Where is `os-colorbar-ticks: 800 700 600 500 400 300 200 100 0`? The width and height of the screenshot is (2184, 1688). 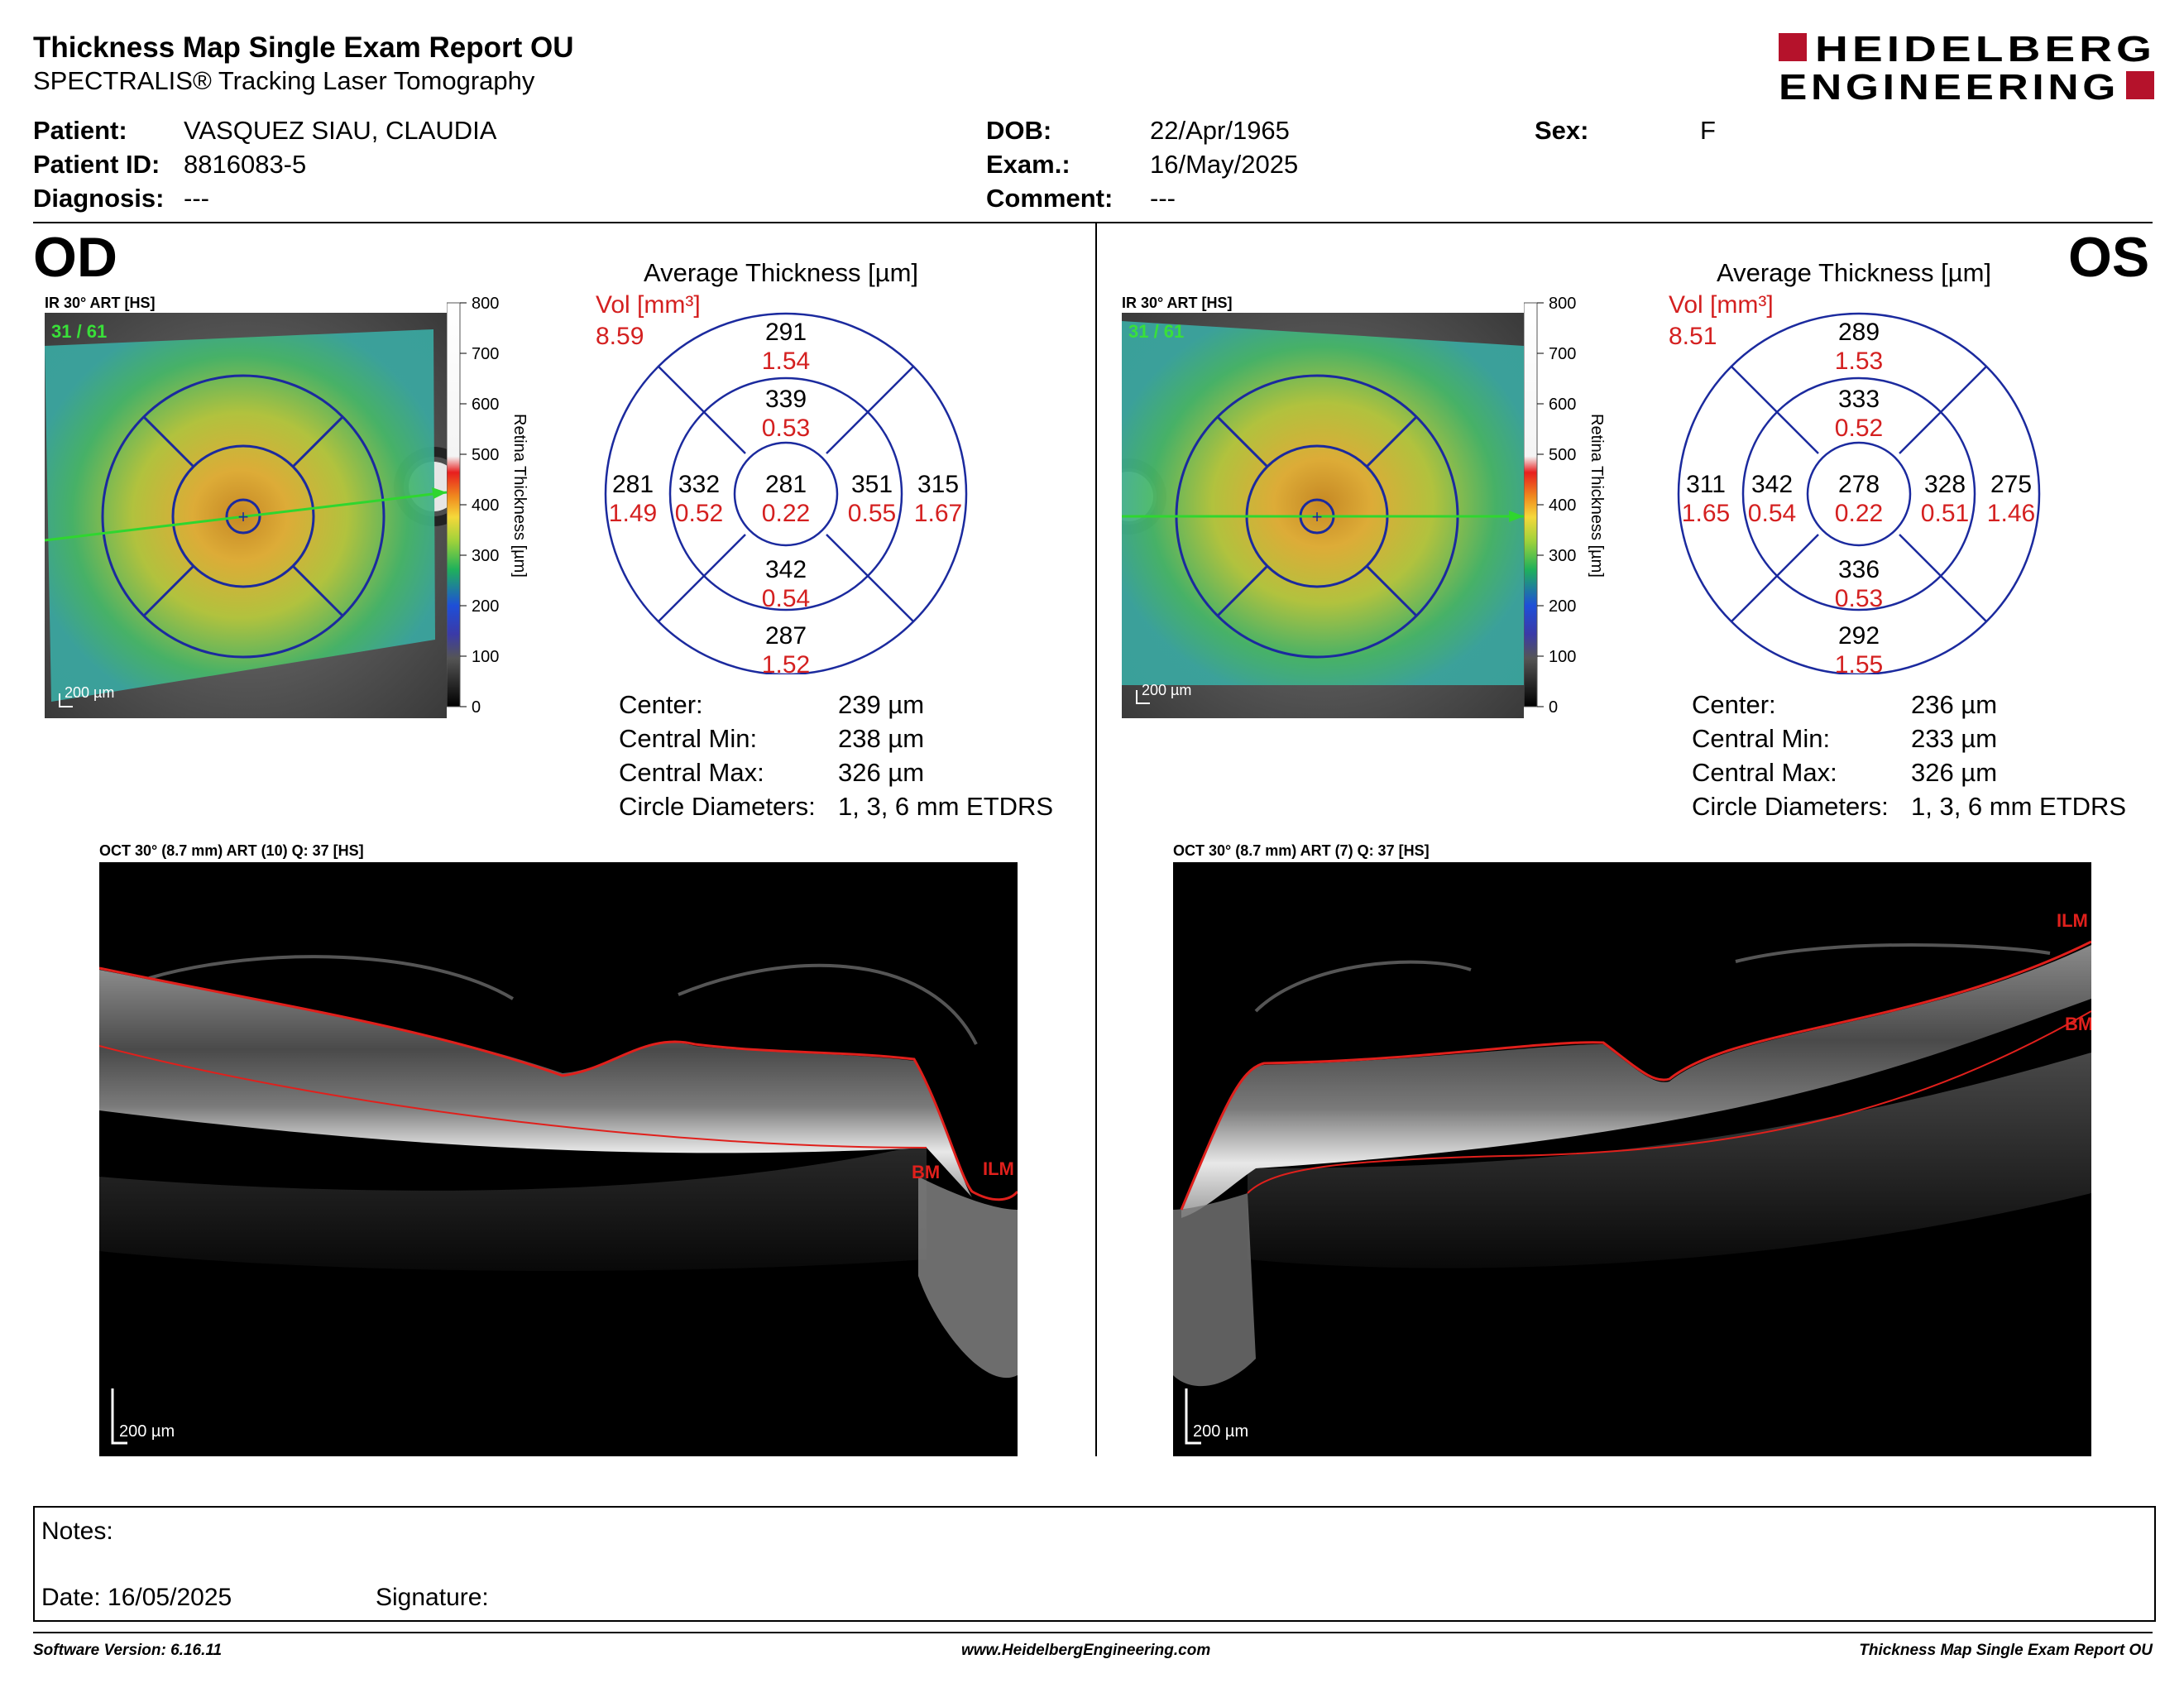
os-colorbar-ticks: 800 700 600 500 400 300 200 100 0 is located at coordinates (1556, 506).